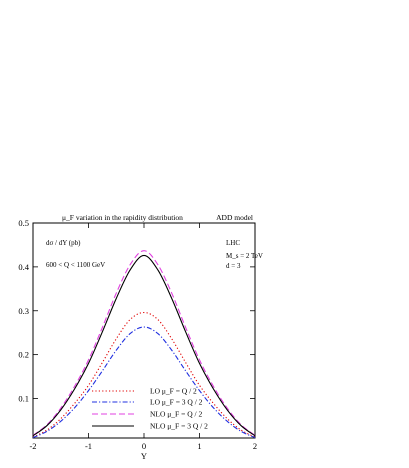 This screenshot has width=409, height=468. Describe the element at coordinates (255, 446) in the screenshot. I see `x-tick-label: 2` at that location.